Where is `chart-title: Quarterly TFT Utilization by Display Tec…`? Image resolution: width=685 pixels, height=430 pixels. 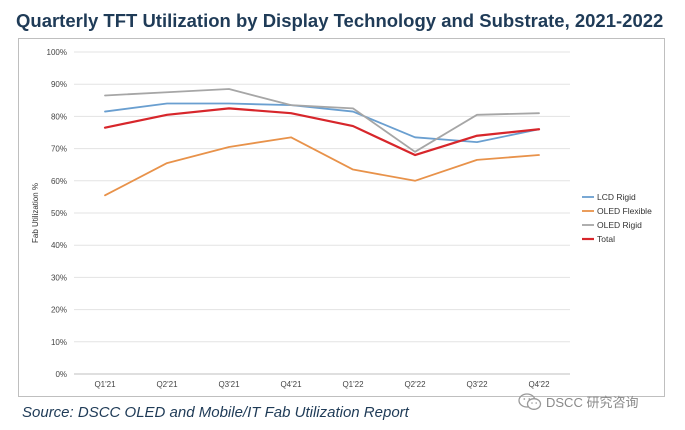 chart-title: Quarterly TFT Utilization by Display Tec… is located at coordinates (340, 20).